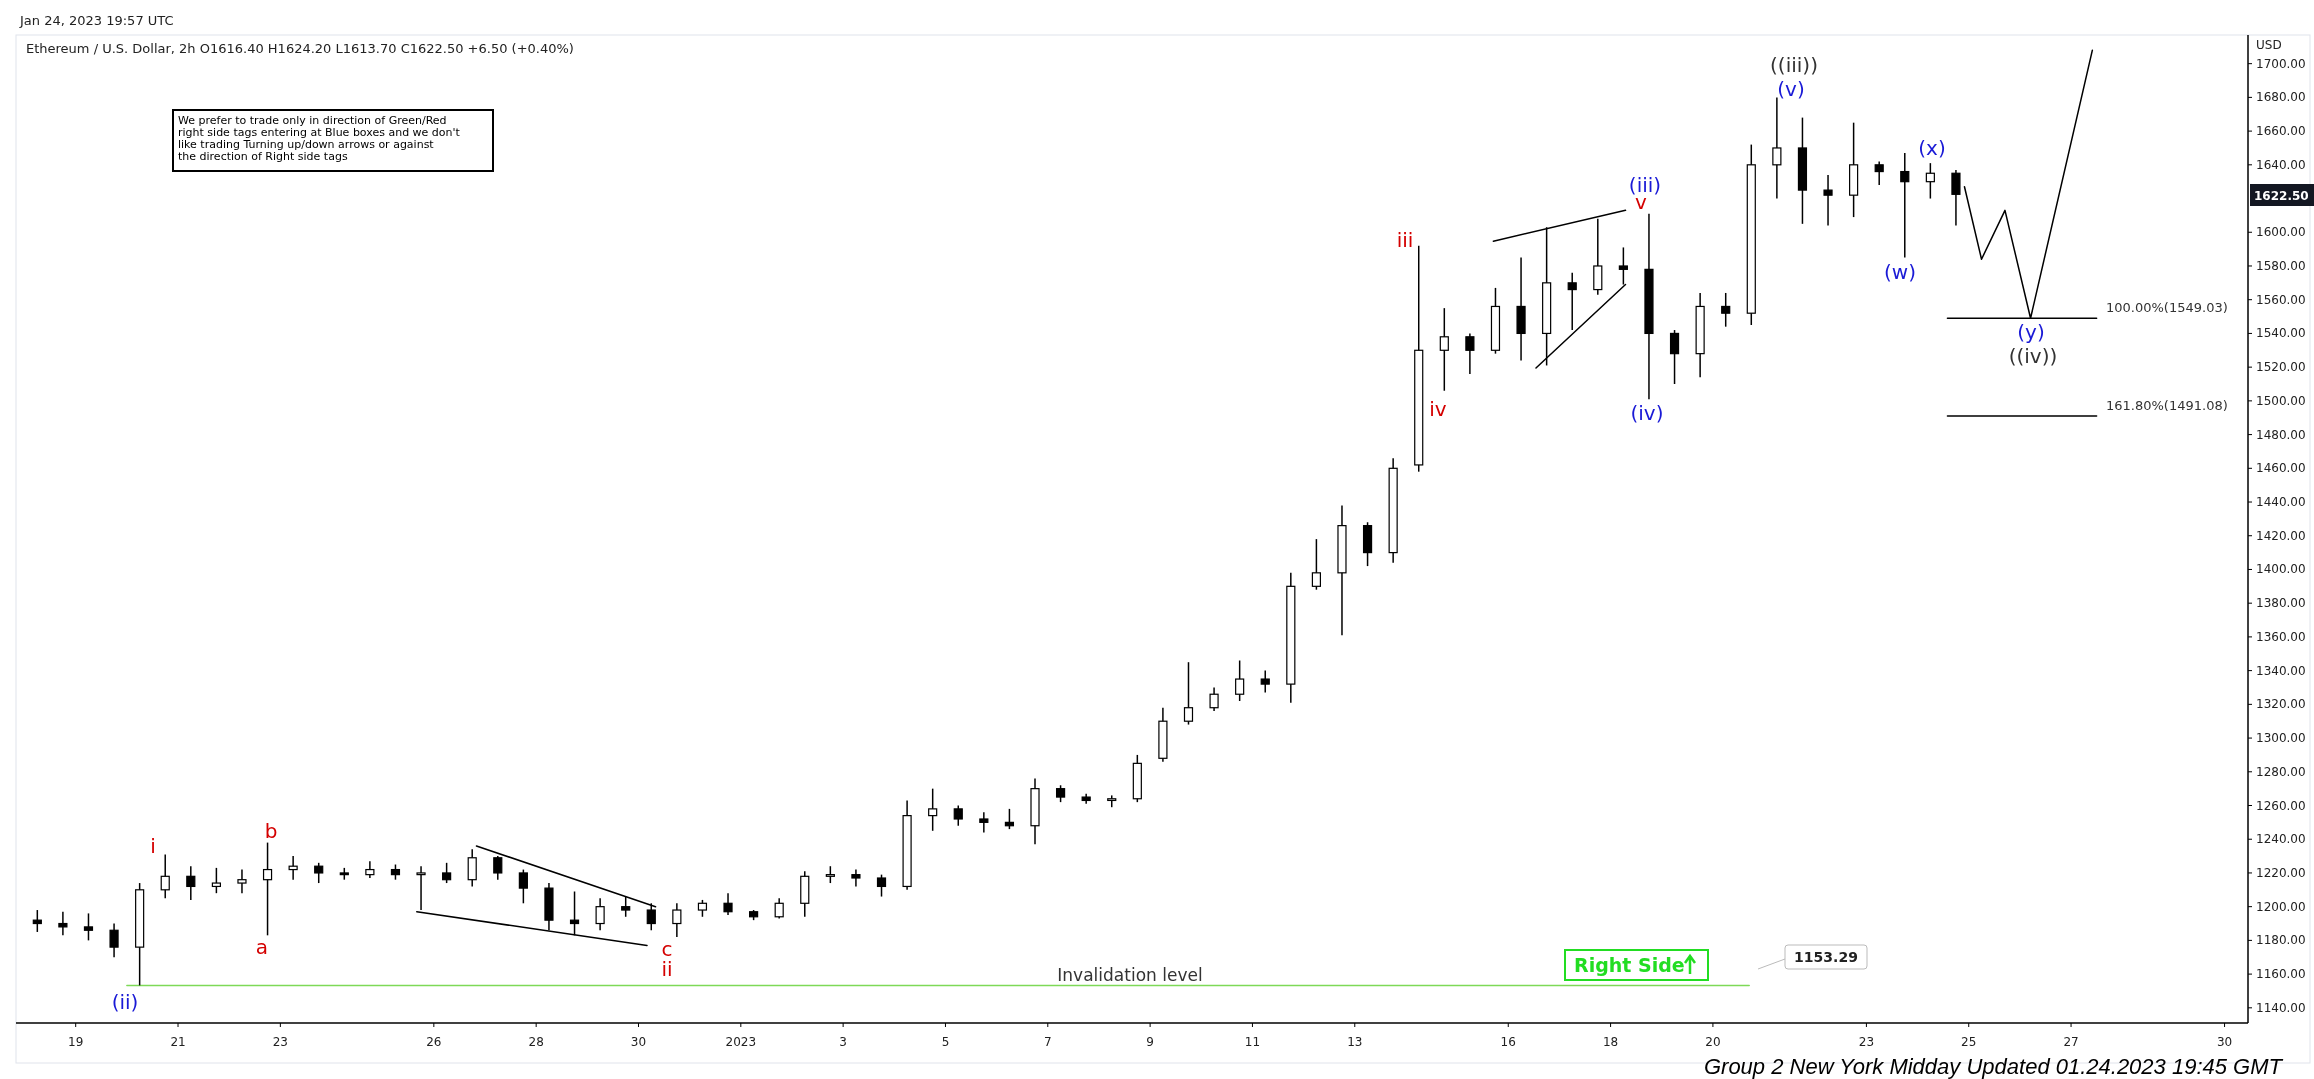 The image size is (2314, 1079). I want to click on annotation: (x), so click(1932, 148).